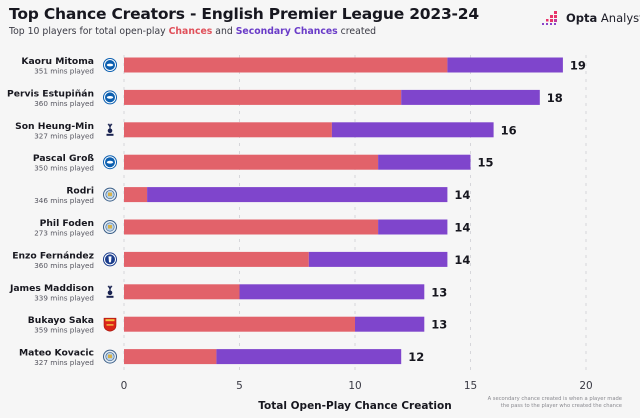  What do you see at coordinates (64, 297) in the screenshot?
I see `minutes-played: 339 mins played` at bounding box center [64, 297].